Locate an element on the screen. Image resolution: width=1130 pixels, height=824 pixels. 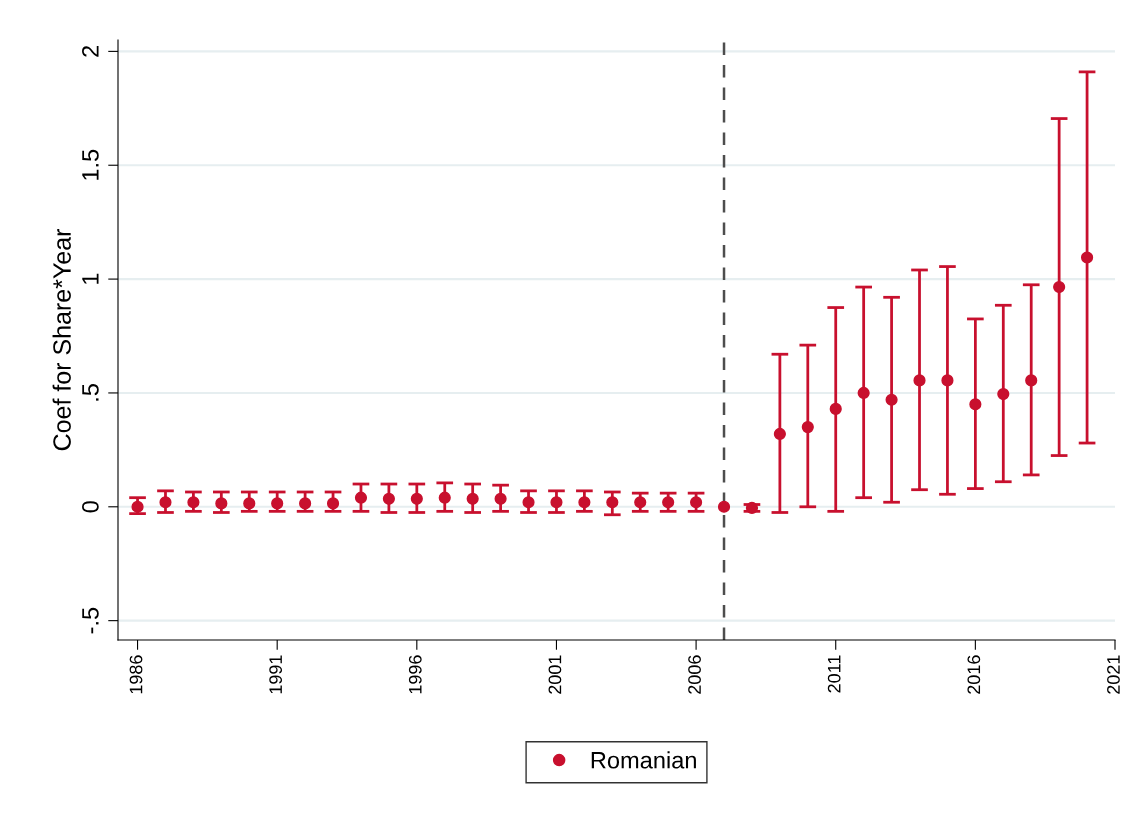
legend-label: Romanian is located at coordinates (643, 760).